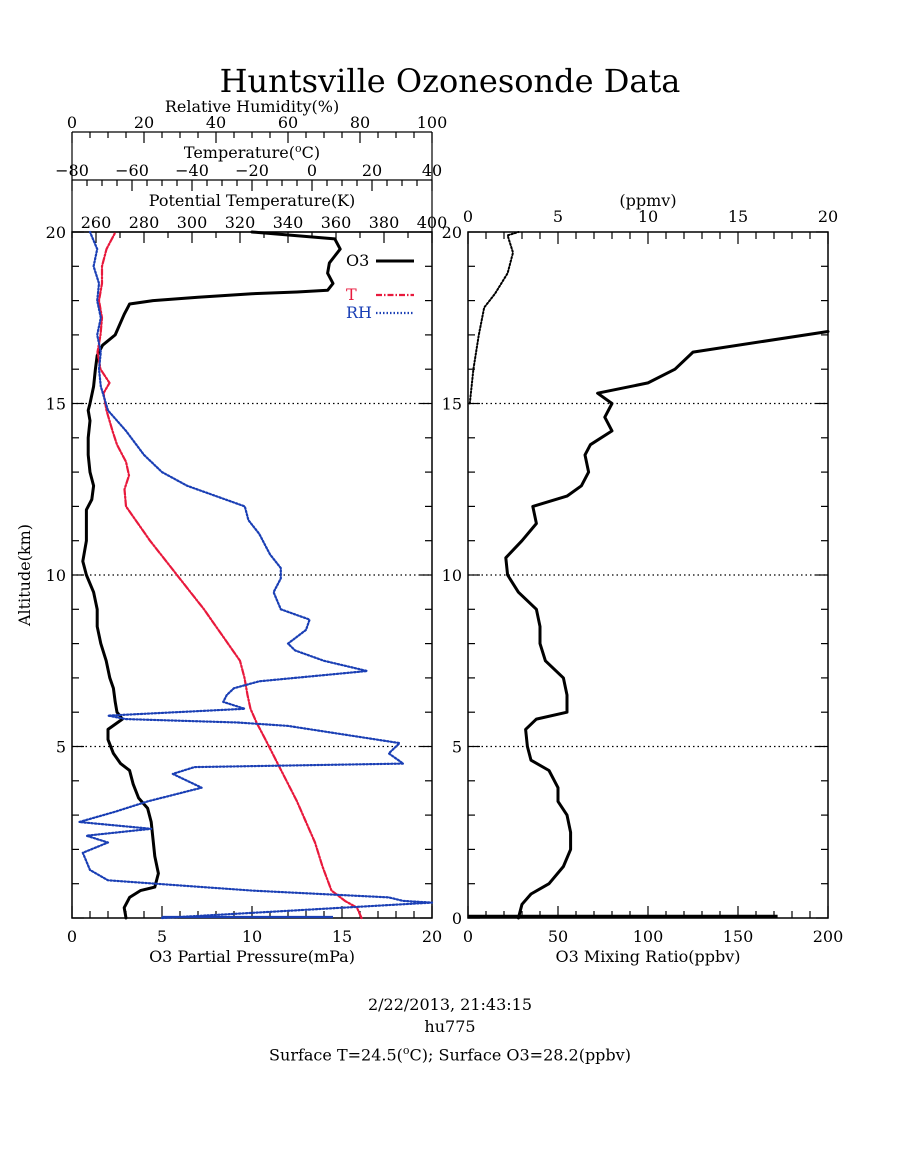  I want to click on relative-humidity-tick-label: 100, so click(432, 122).